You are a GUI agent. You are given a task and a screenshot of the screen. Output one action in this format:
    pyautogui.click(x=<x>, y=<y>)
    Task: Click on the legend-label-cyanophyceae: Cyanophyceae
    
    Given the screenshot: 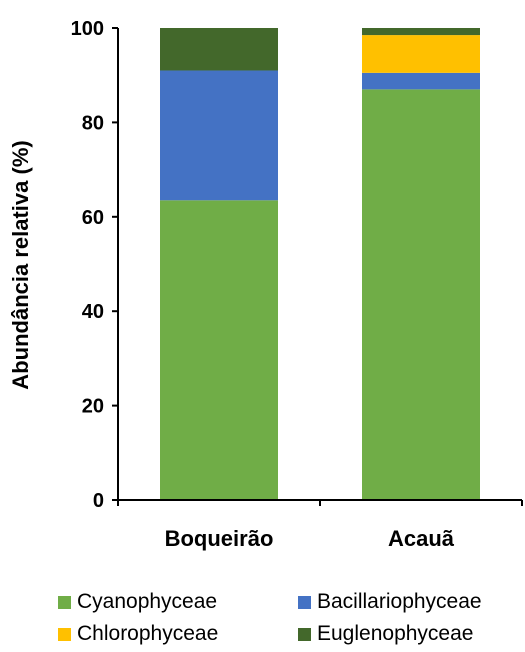 What is the action you would take?
    pyautogui.click(x=147, y=601)
    